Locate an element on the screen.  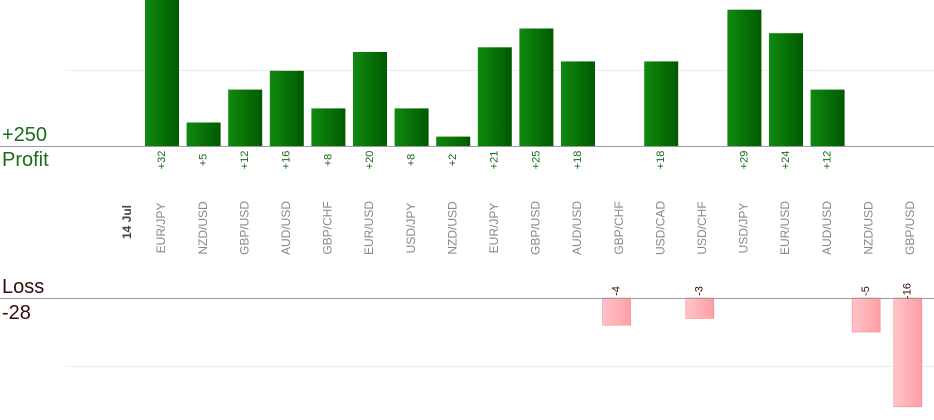
value-label-8: +2 is located at coordinates (453, 160).